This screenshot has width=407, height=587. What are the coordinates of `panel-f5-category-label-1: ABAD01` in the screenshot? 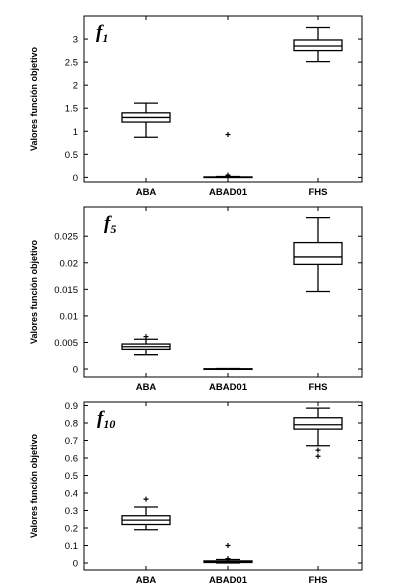 It's located at (228, 387).